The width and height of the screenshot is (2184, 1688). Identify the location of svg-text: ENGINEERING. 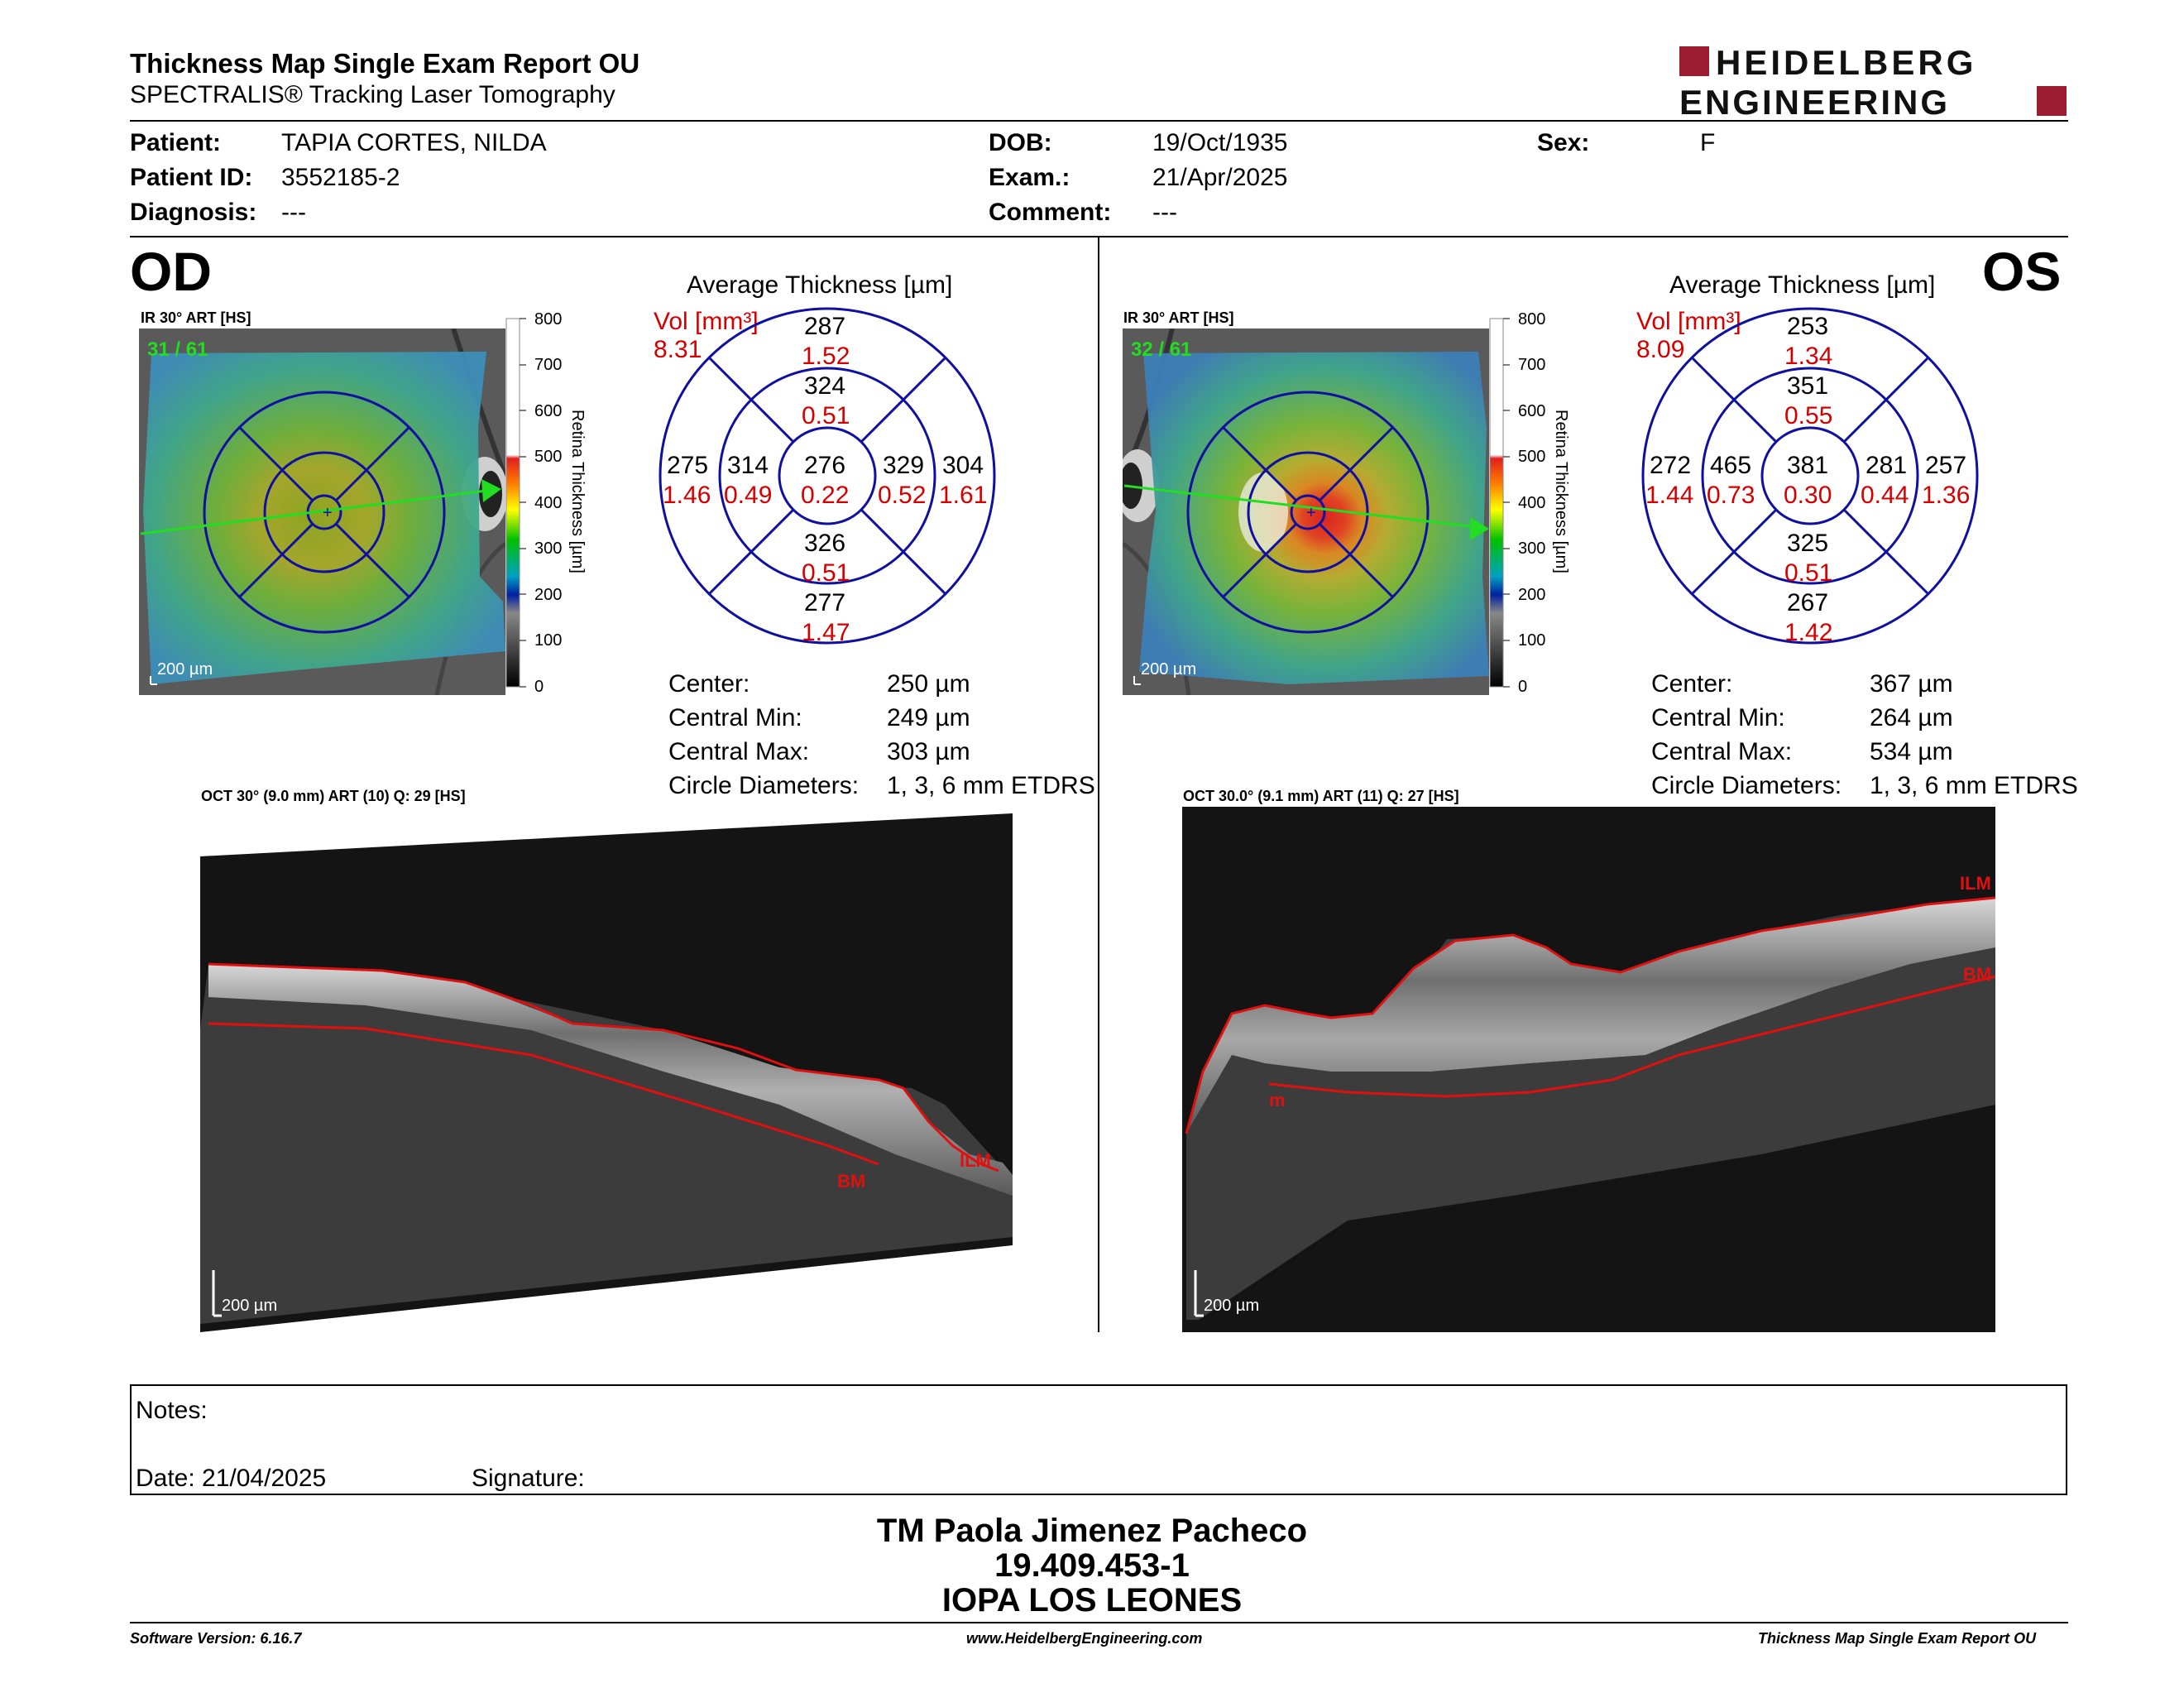
(1814, 101).